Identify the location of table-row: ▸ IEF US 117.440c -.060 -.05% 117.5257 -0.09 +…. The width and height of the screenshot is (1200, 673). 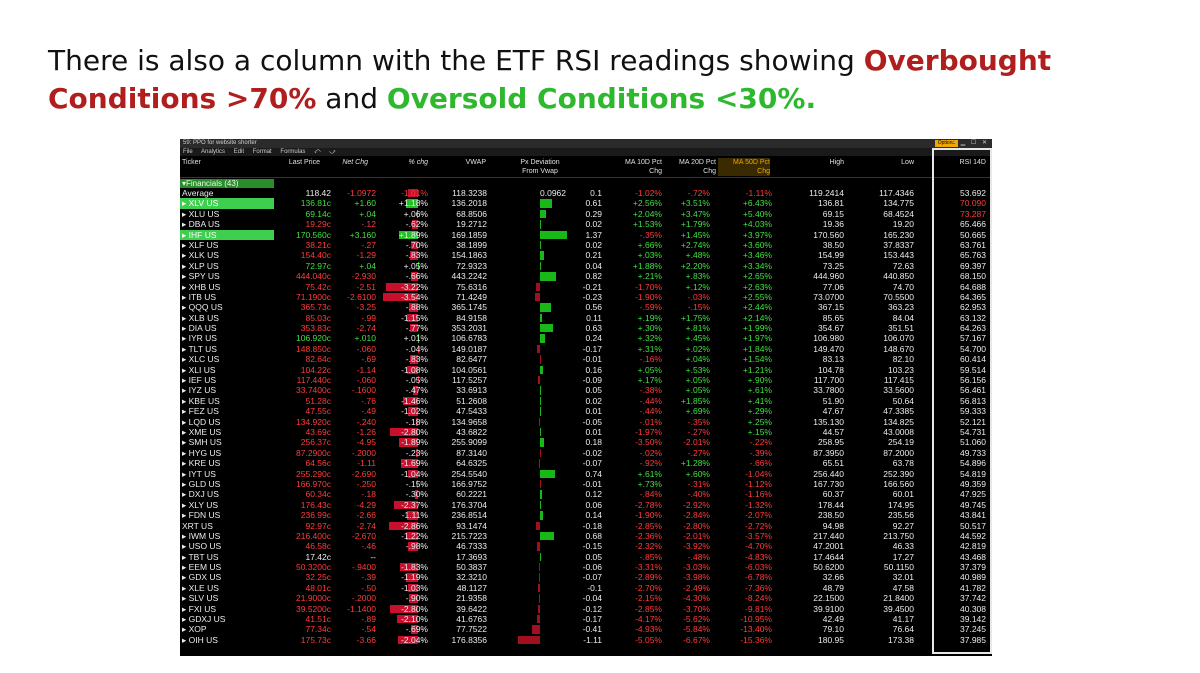
(586, 380).